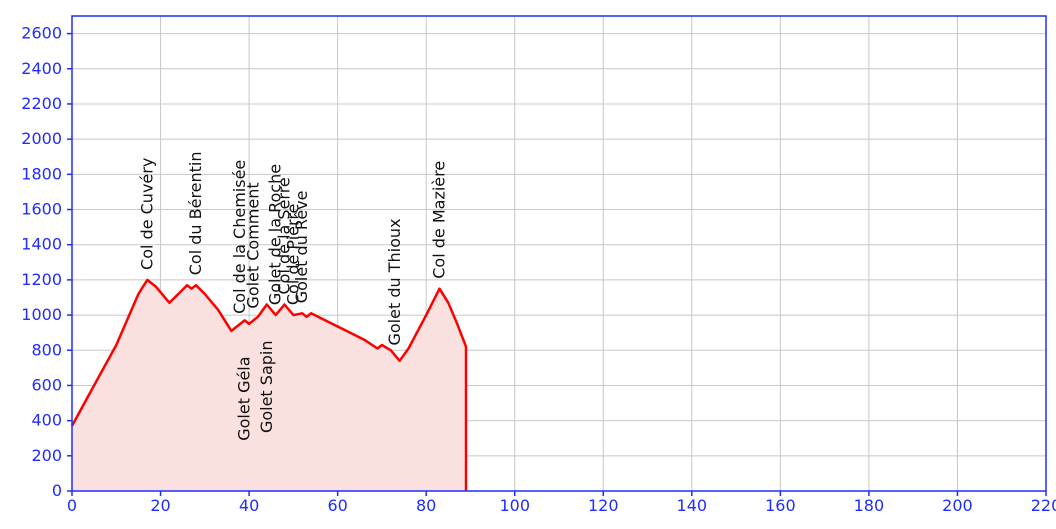  I want to click on pass-label: Col de la Chemisée, so click(239, 237).